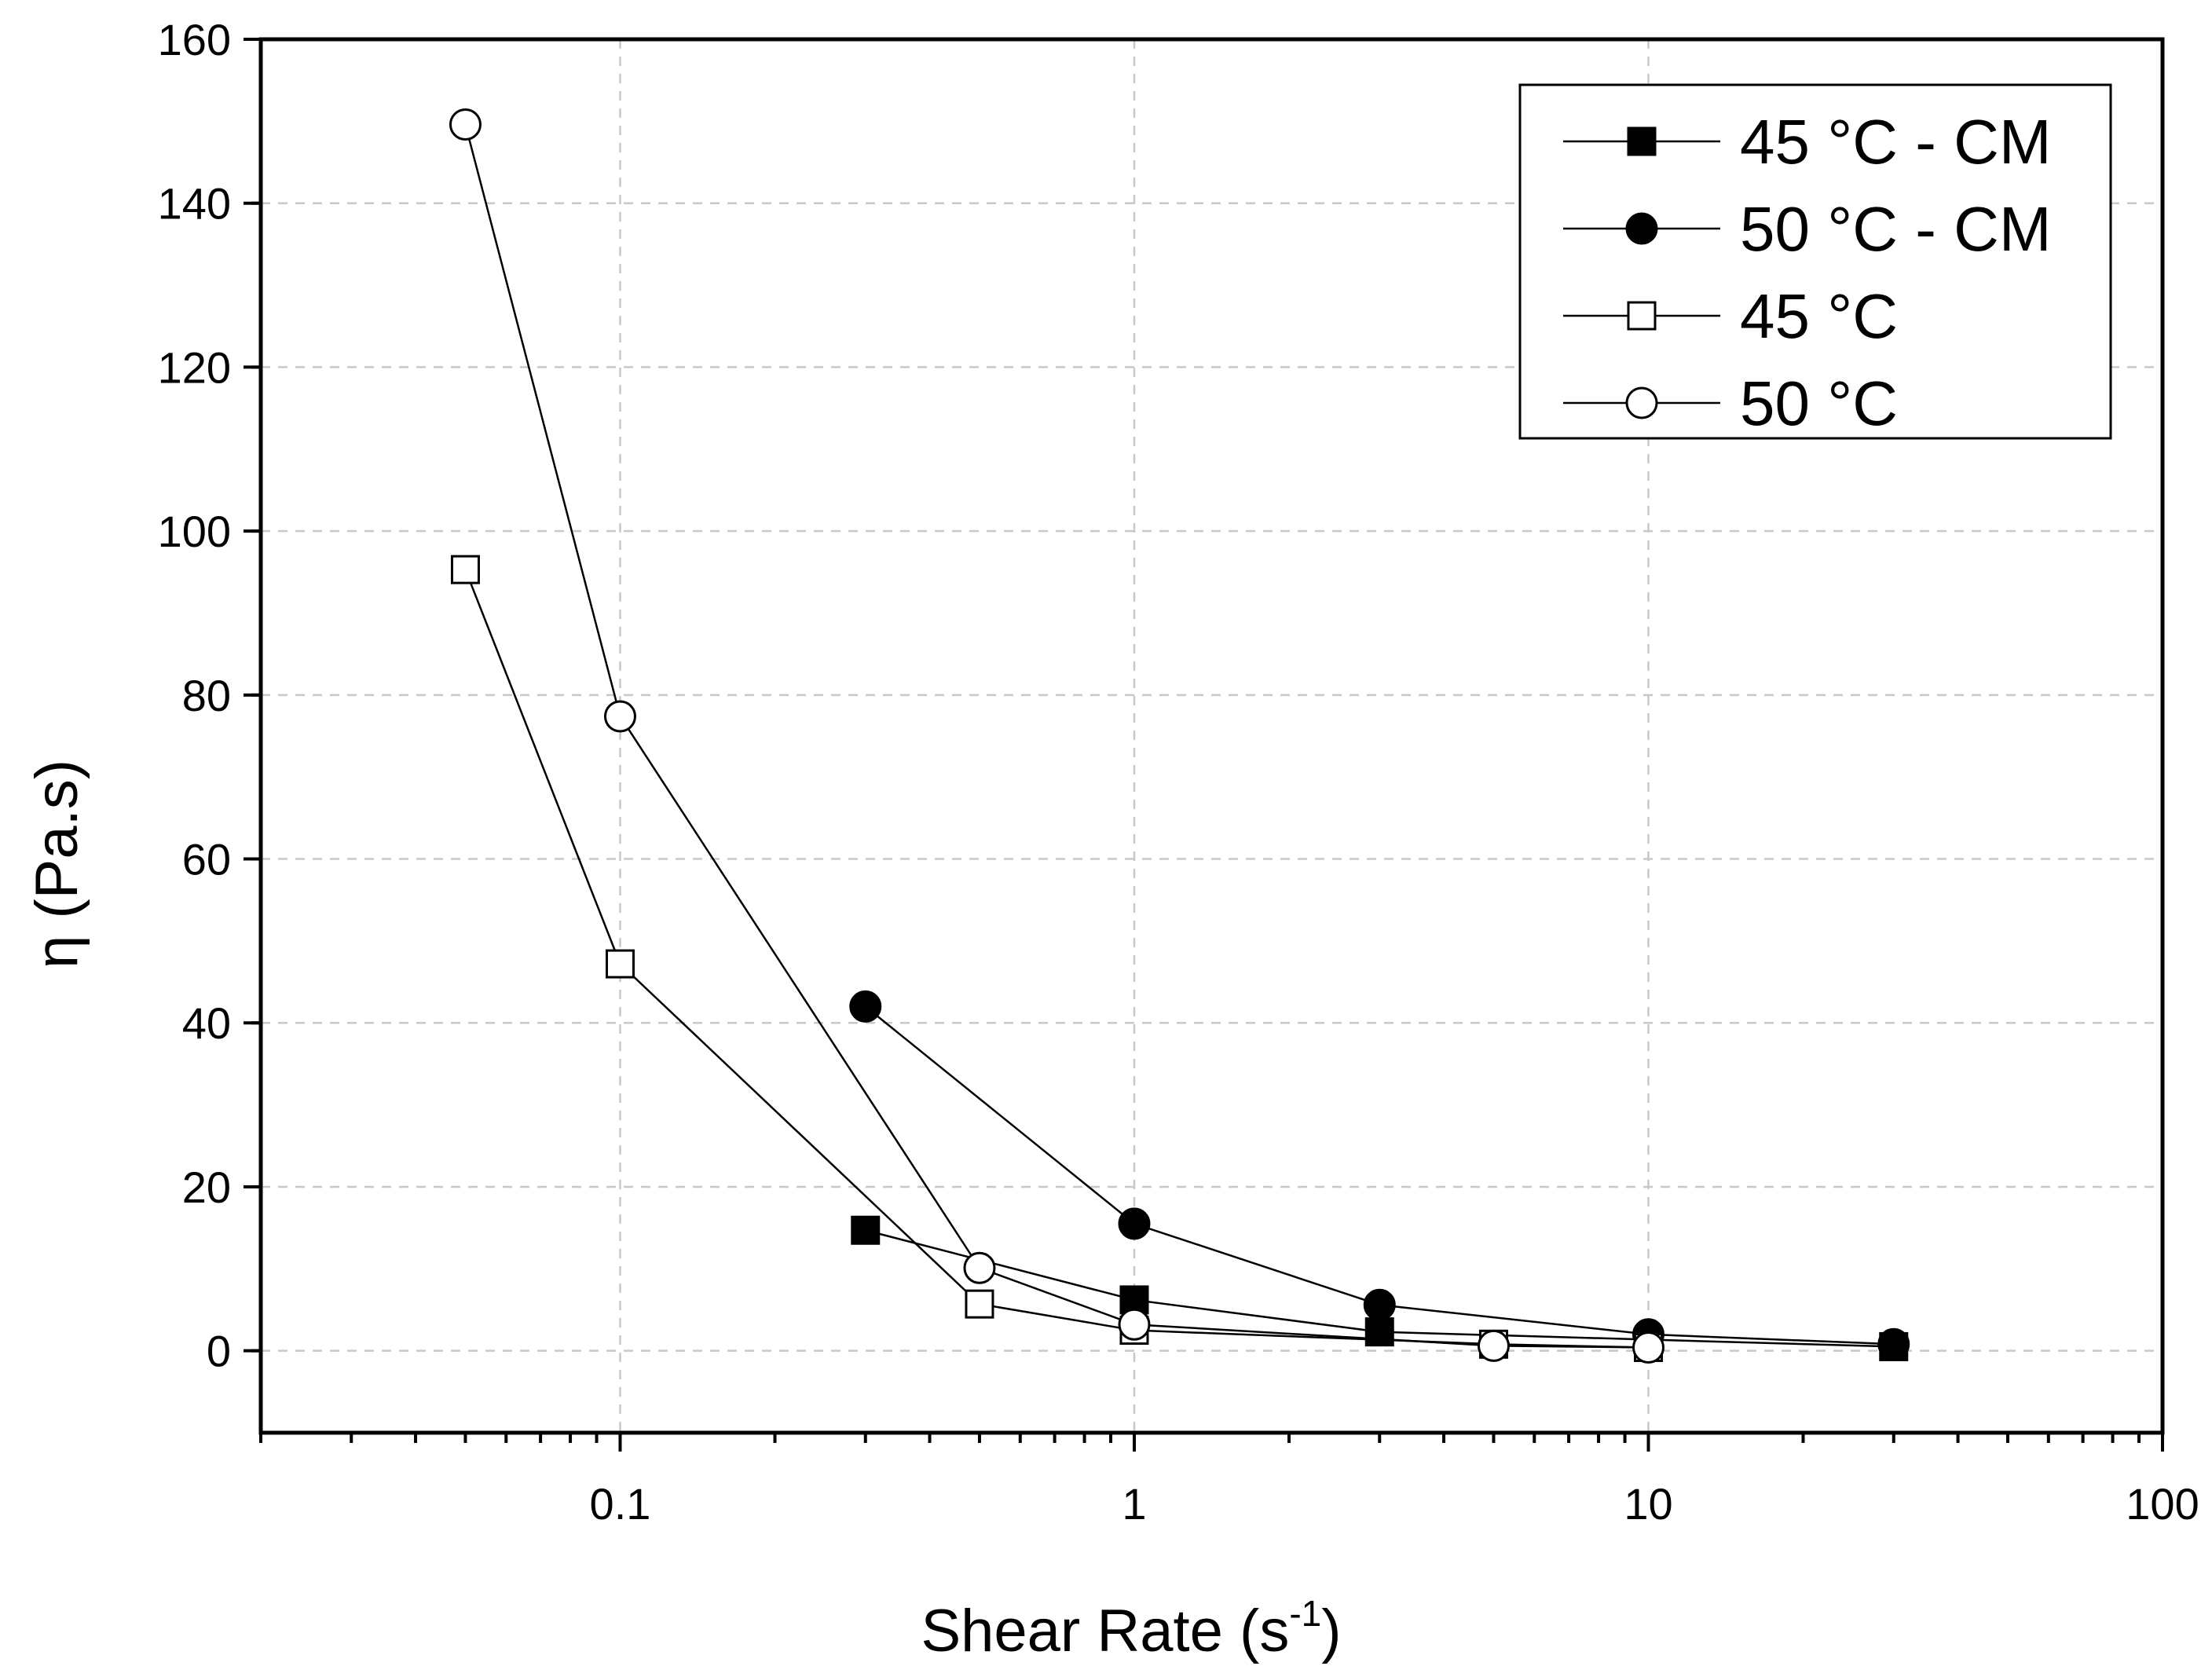  Describe the element at coordinates (1648, 1504) in the screenshot. I see `x-tick-label: 10` at that location.